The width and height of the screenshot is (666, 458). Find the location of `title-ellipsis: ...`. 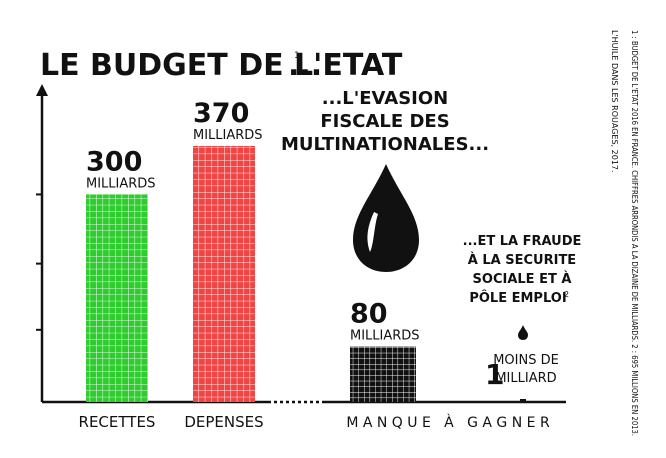

title-ellipsis: ... is located at coordinates (305, 65).